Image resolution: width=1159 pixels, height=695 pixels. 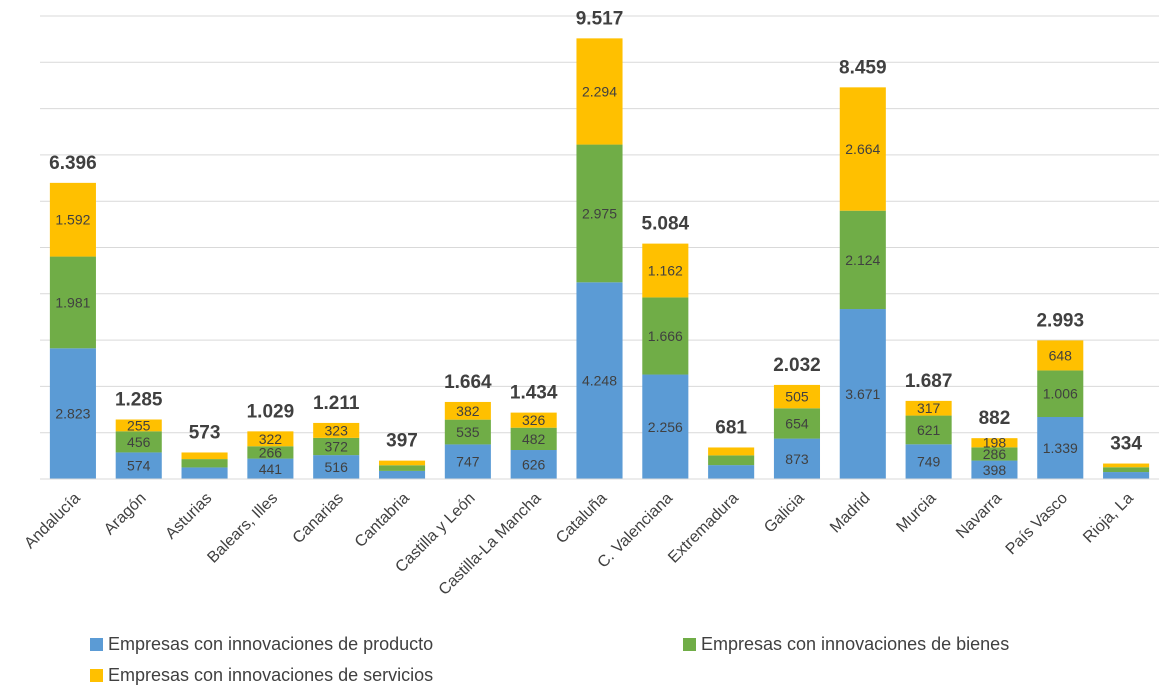 What do you see at coordinates (979, 516) in the screenshot?
I see `category-label: Navarra` at bounding box center [979, 516].